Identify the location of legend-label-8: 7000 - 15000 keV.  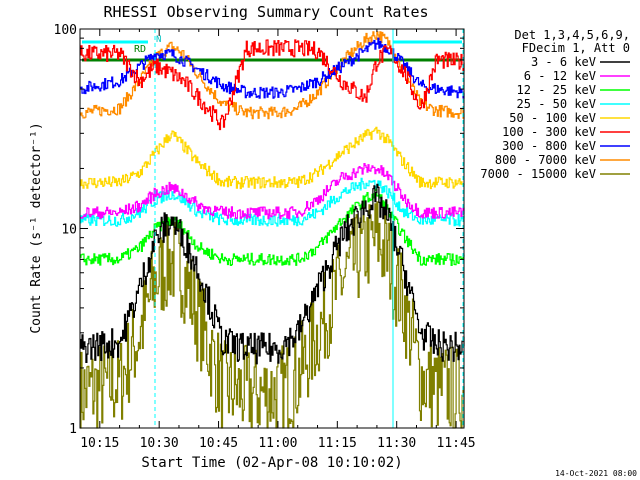
(538, 174).